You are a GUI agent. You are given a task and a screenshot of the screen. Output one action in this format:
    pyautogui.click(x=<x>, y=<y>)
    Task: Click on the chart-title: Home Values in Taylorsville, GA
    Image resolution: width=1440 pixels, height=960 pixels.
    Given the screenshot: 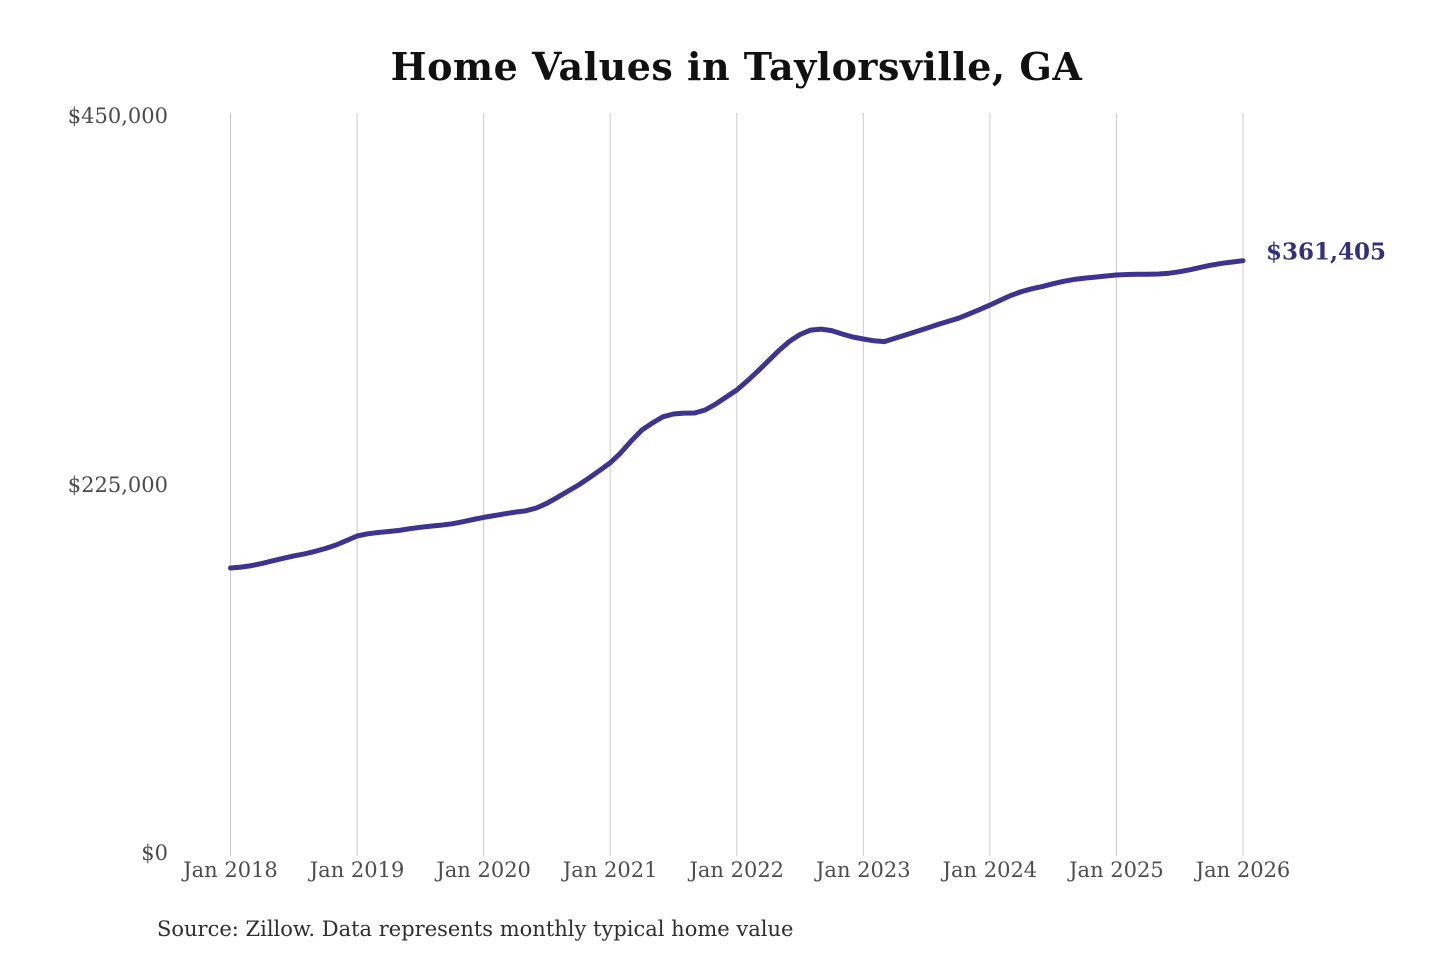 What is the action you would take?
    pyautogui.click(x=736, y=66)
    